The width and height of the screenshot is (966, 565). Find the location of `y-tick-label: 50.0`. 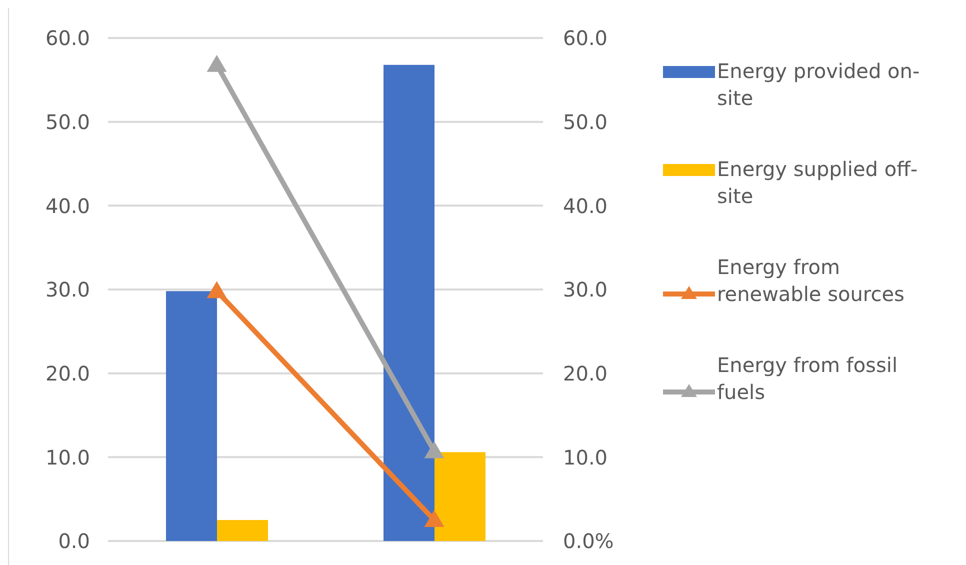

y-tick-label: 50.0 is located at coordinates (67, 122).